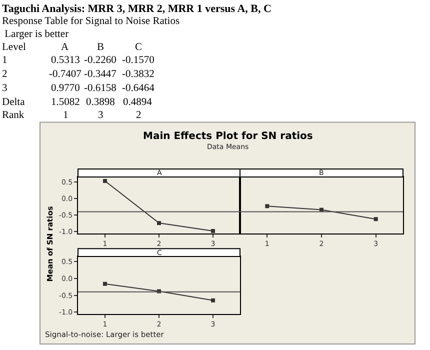 The height and width of the screenshot is (350, 430). I want to click on text: C, so click(138, 47).